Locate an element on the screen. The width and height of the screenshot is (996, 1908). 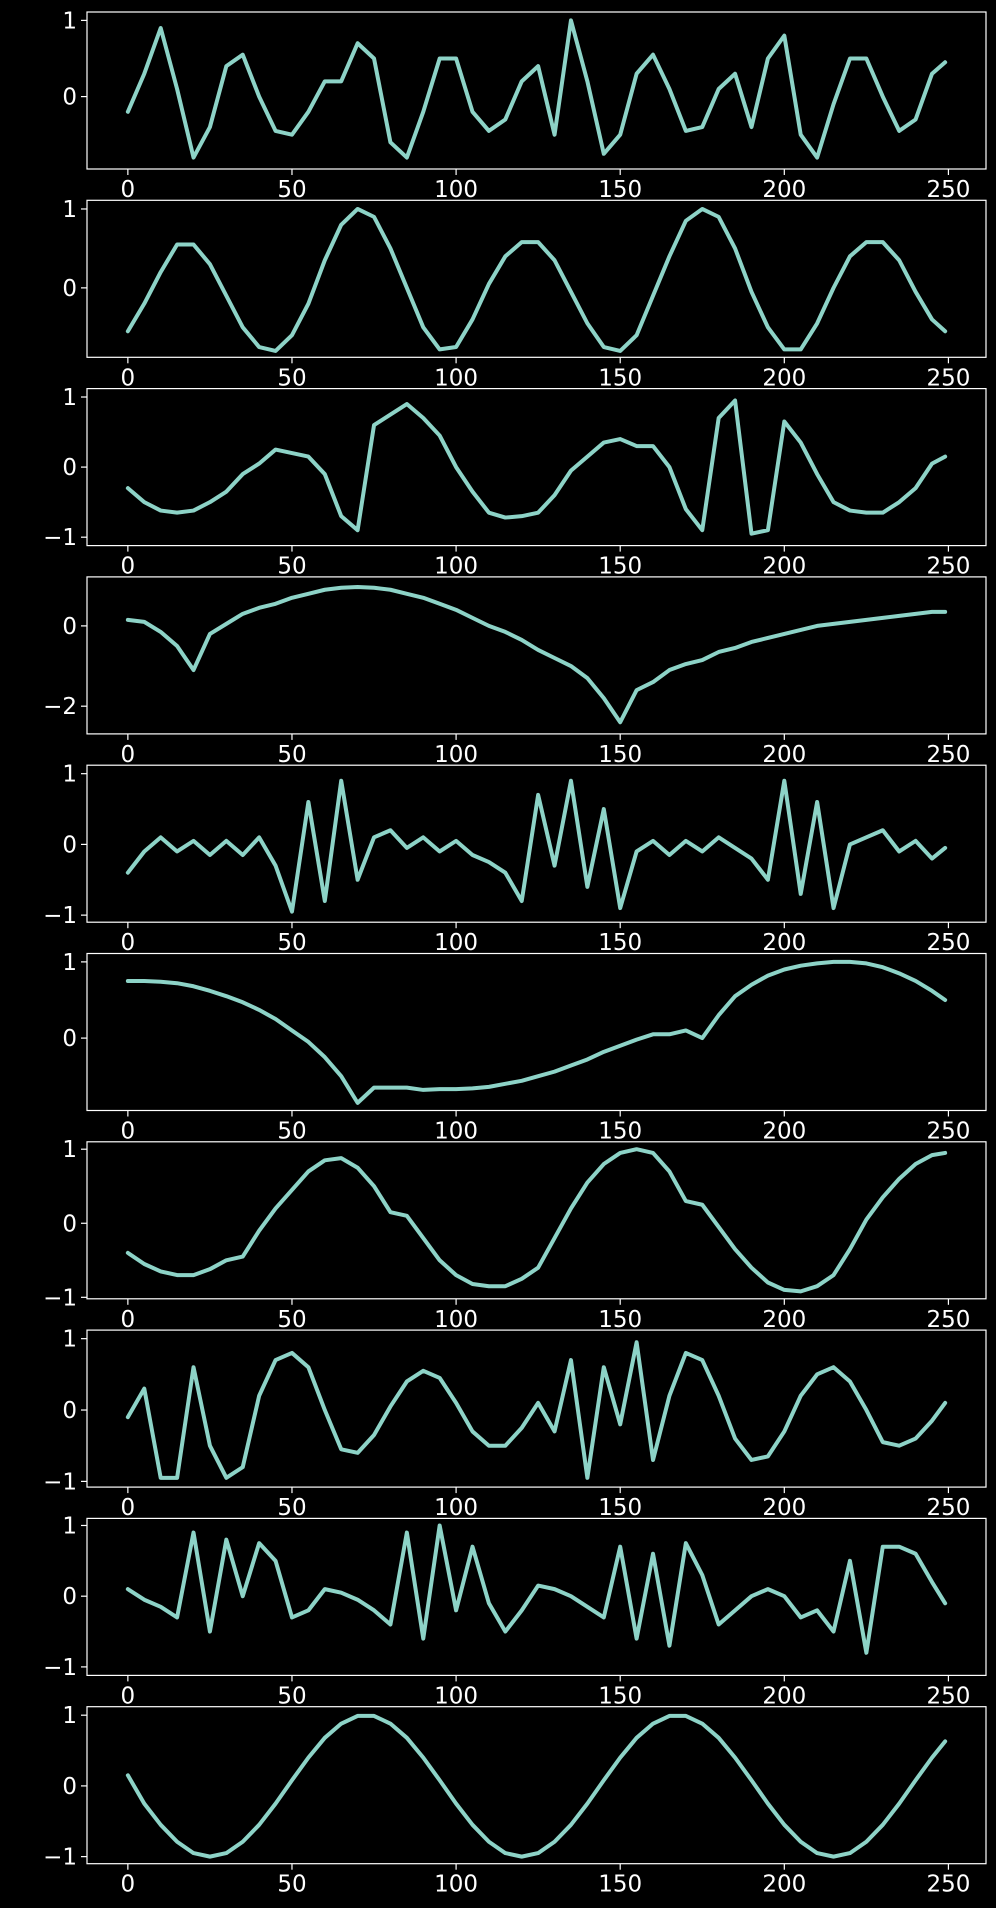
subplot: 0 50 100 150 200 250 −2 0 is located at coordinates (515, 672).